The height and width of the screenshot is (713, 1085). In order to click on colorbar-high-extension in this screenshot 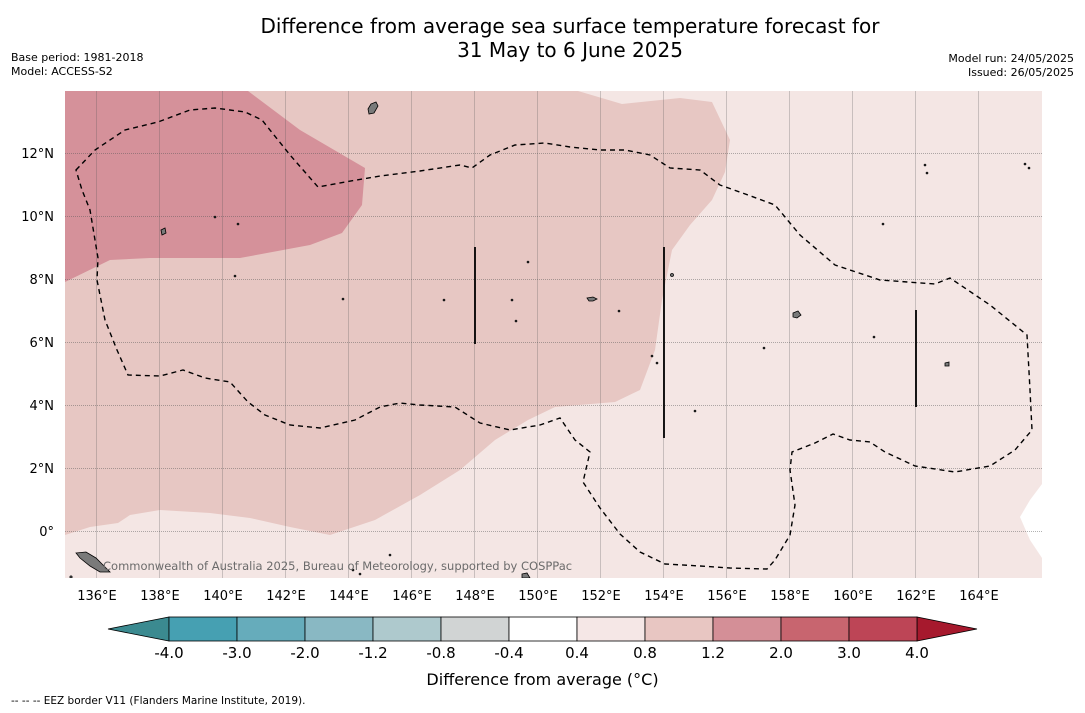, I will do `click(947, 629)`.